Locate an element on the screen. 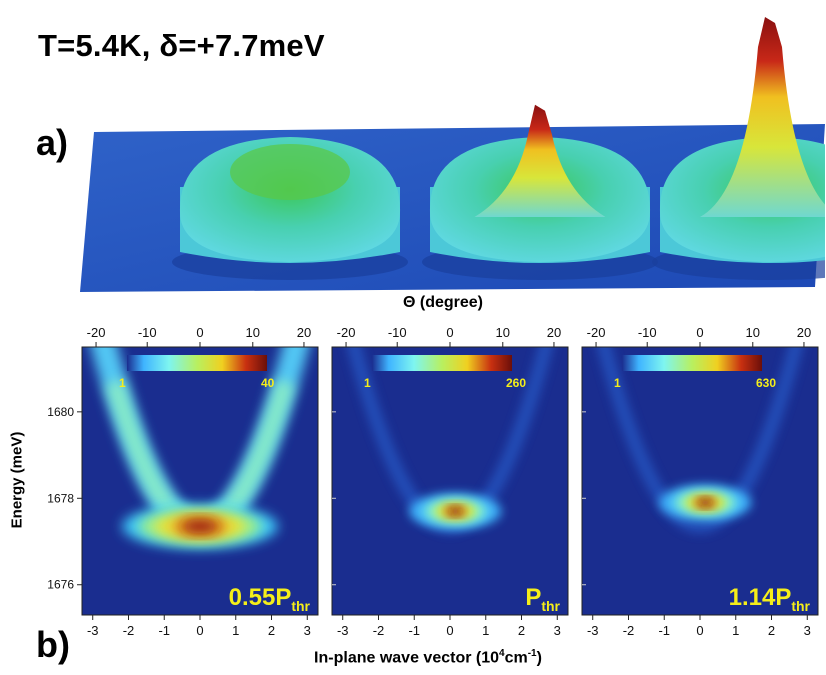  x-axis-title-sup2: -1 is located at coordinates (532, 653).